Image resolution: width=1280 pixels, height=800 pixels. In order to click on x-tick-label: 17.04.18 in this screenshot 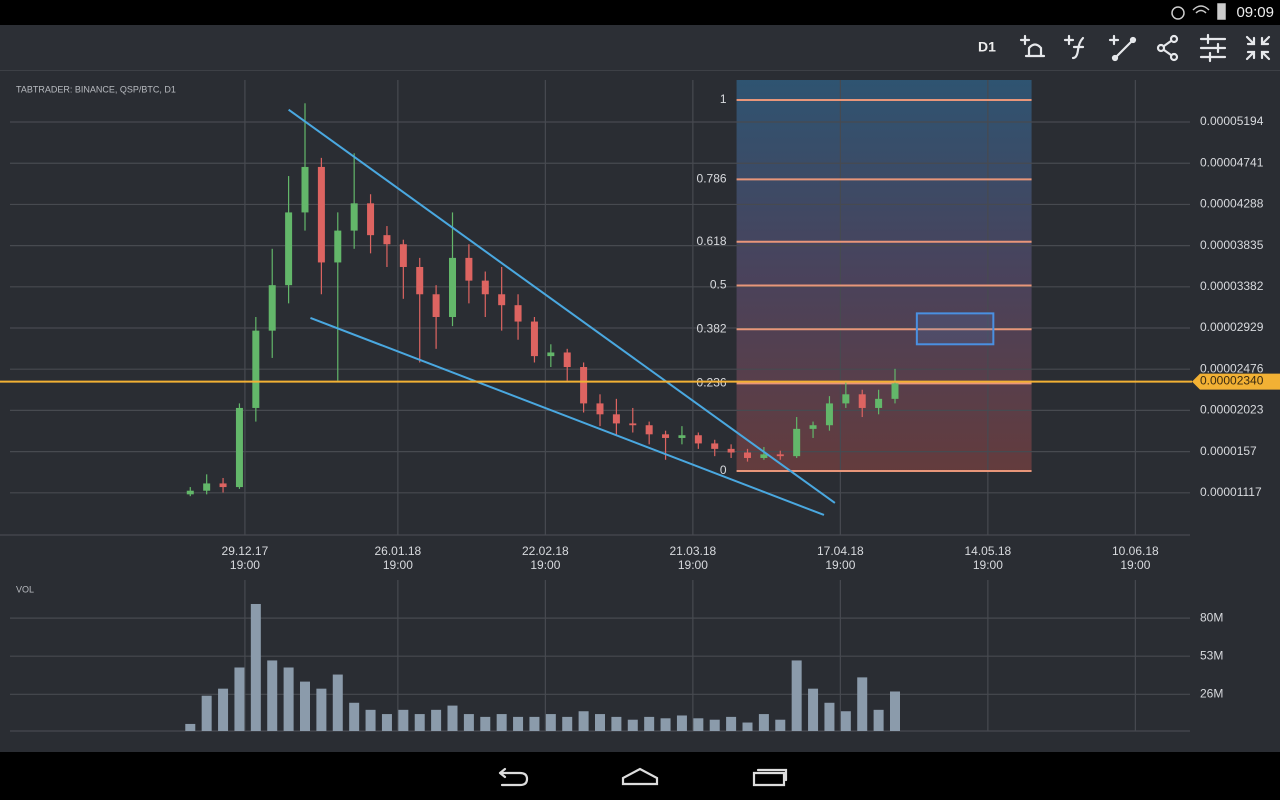, I will do `click(840, 551)`.